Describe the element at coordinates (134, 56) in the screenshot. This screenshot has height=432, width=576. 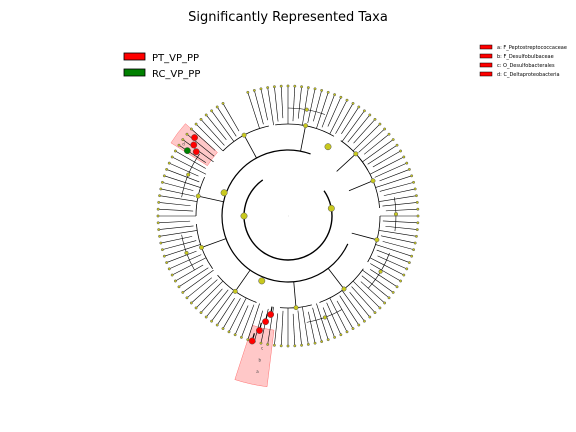
I see `legend-swatch-pt` at that location.